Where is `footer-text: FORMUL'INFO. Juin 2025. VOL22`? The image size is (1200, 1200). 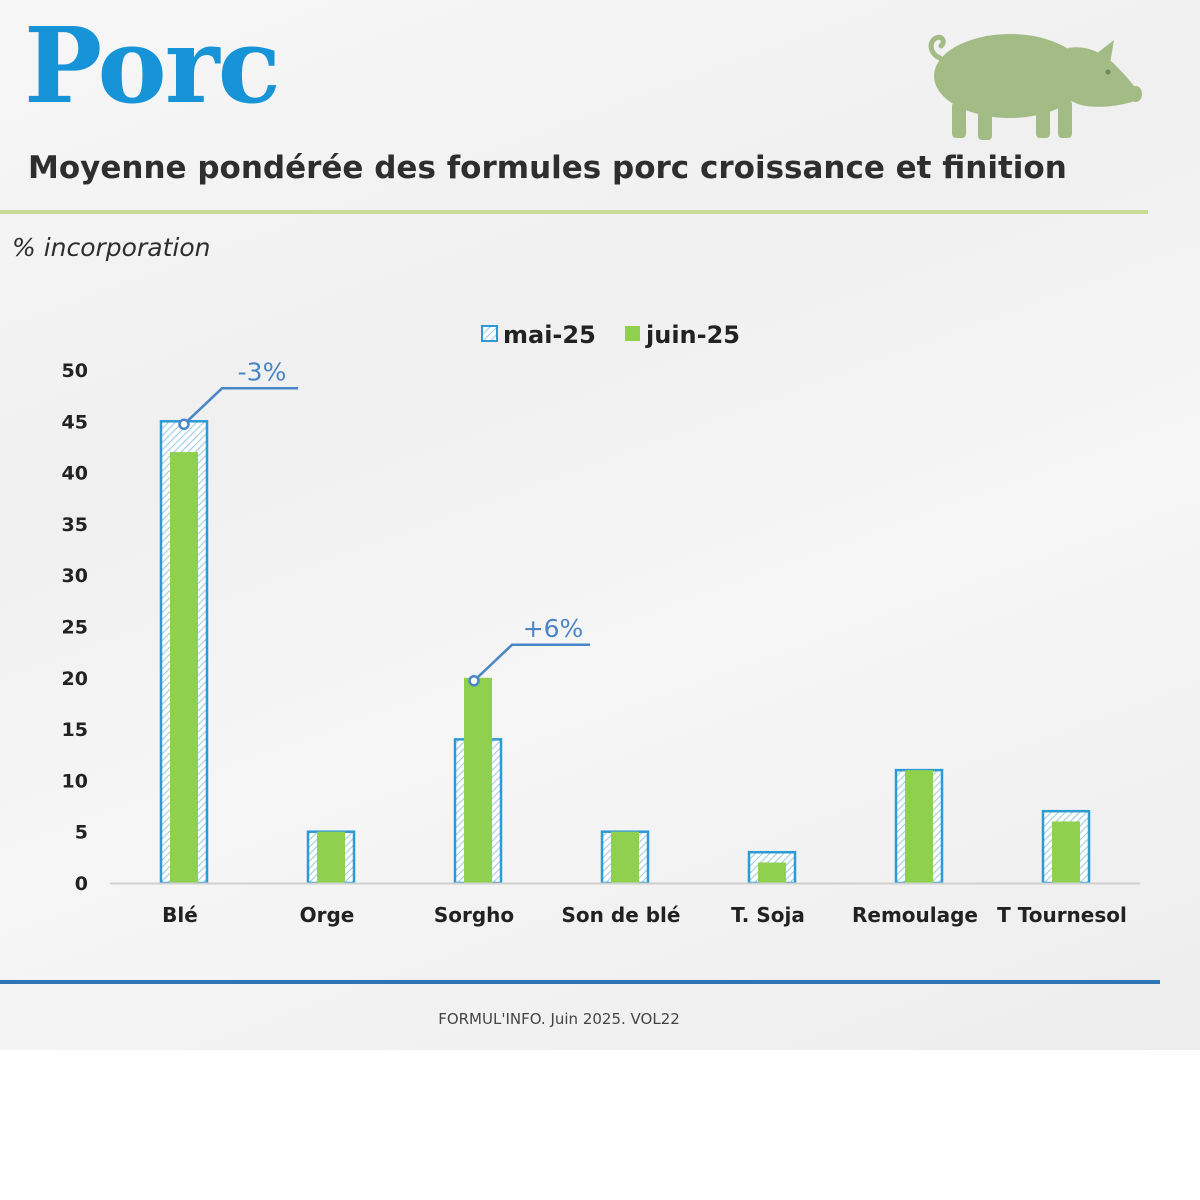
footer-text: FORMUL'INFO. Juin 2025. VOL22 is located at coordinates (559, 1019).